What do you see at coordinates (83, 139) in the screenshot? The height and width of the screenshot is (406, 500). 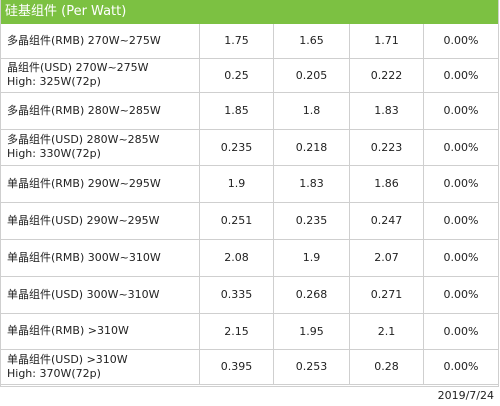 I see `product-name-line: 多晶组件(USD) 280W~285W` at bounding box center [83, 139].